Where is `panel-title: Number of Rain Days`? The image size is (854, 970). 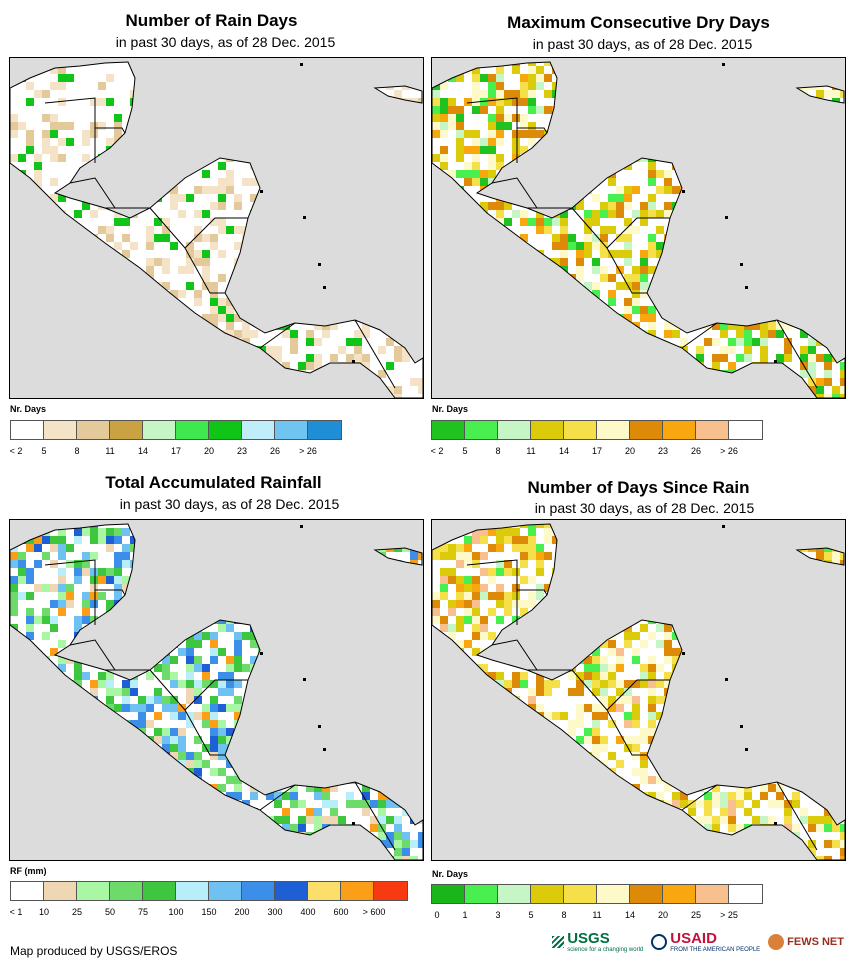
panel-title: Number of Rain Days is located at coordinates (211, 20).